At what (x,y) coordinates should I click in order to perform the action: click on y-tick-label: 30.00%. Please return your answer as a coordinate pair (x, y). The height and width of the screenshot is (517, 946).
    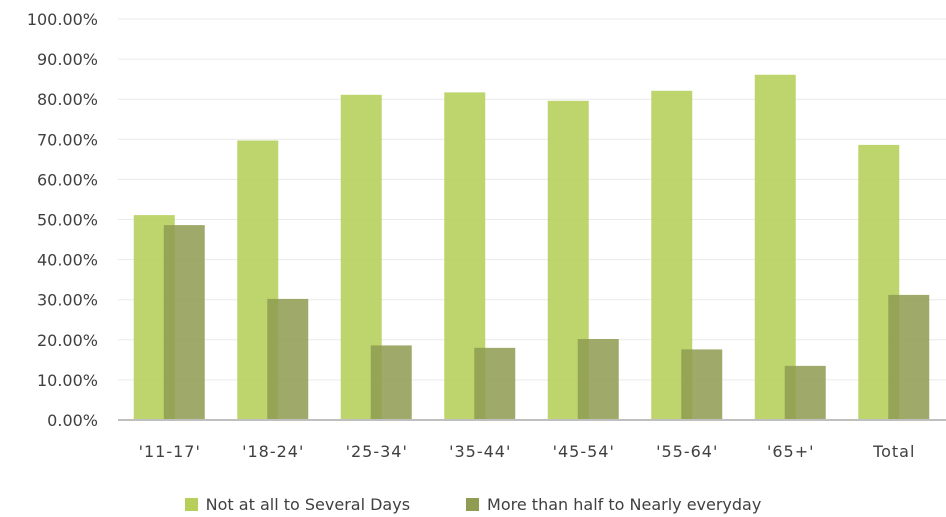
    Looking at the image, I should click on (67, 300).